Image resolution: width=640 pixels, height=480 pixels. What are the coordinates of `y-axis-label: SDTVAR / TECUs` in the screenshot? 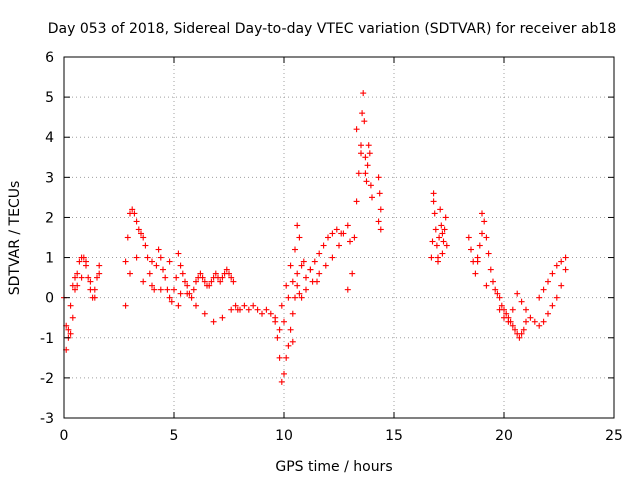 It's located at (15, 238).